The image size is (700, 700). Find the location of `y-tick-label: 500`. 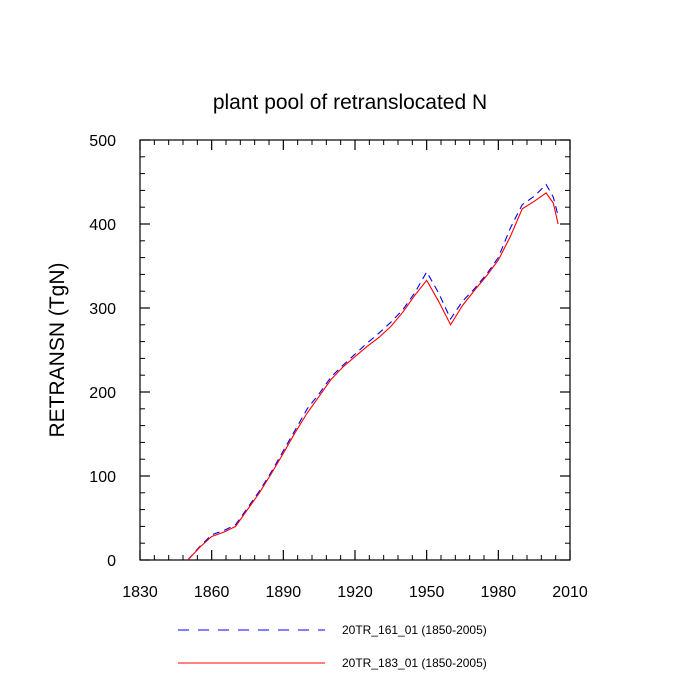

y-tick-label: 500 is located at coordinates (102, 141).